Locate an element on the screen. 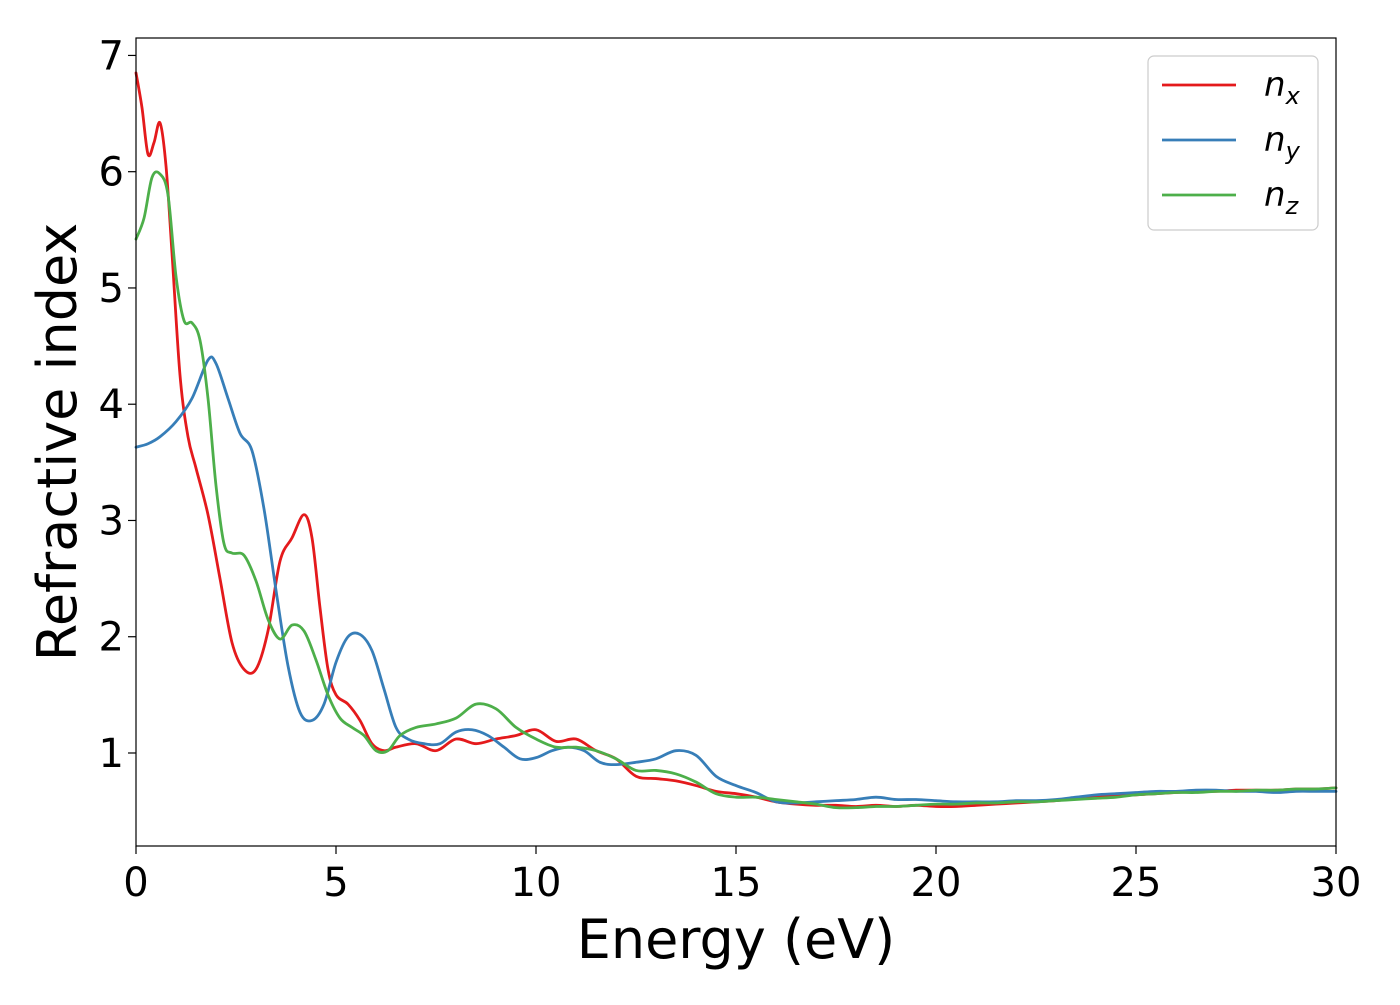  y-tick-label: 2 is located at coordinates (111, 638).